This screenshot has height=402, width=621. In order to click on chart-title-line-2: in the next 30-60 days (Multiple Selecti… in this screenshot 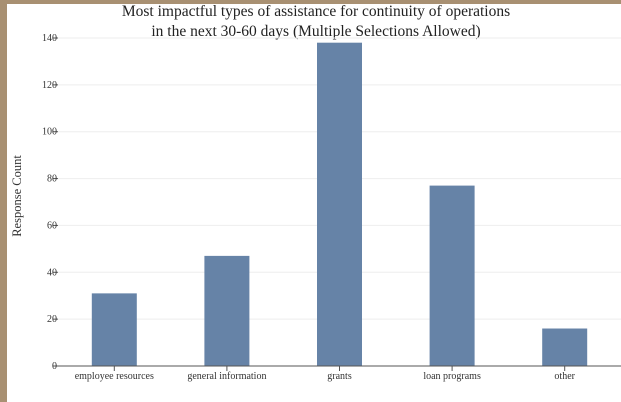, I will do `click(315, 31)`.